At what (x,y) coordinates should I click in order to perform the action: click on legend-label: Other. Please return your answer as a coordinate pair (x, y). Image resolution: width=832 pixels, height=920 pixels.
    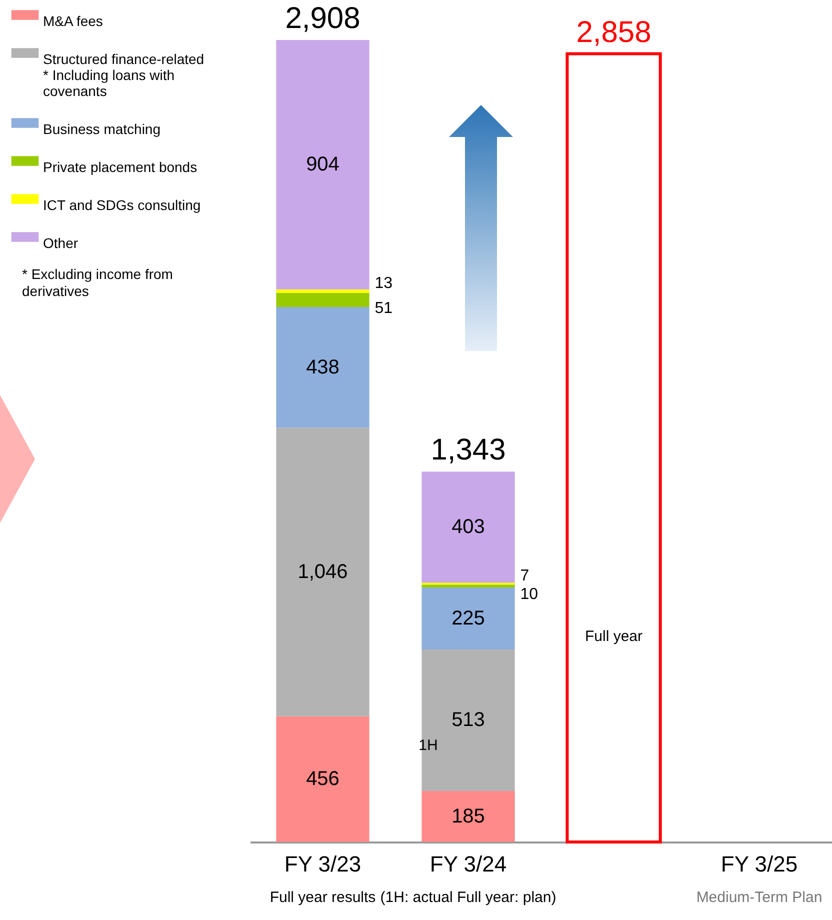
    Looking at the image, I should click on (60, 243).